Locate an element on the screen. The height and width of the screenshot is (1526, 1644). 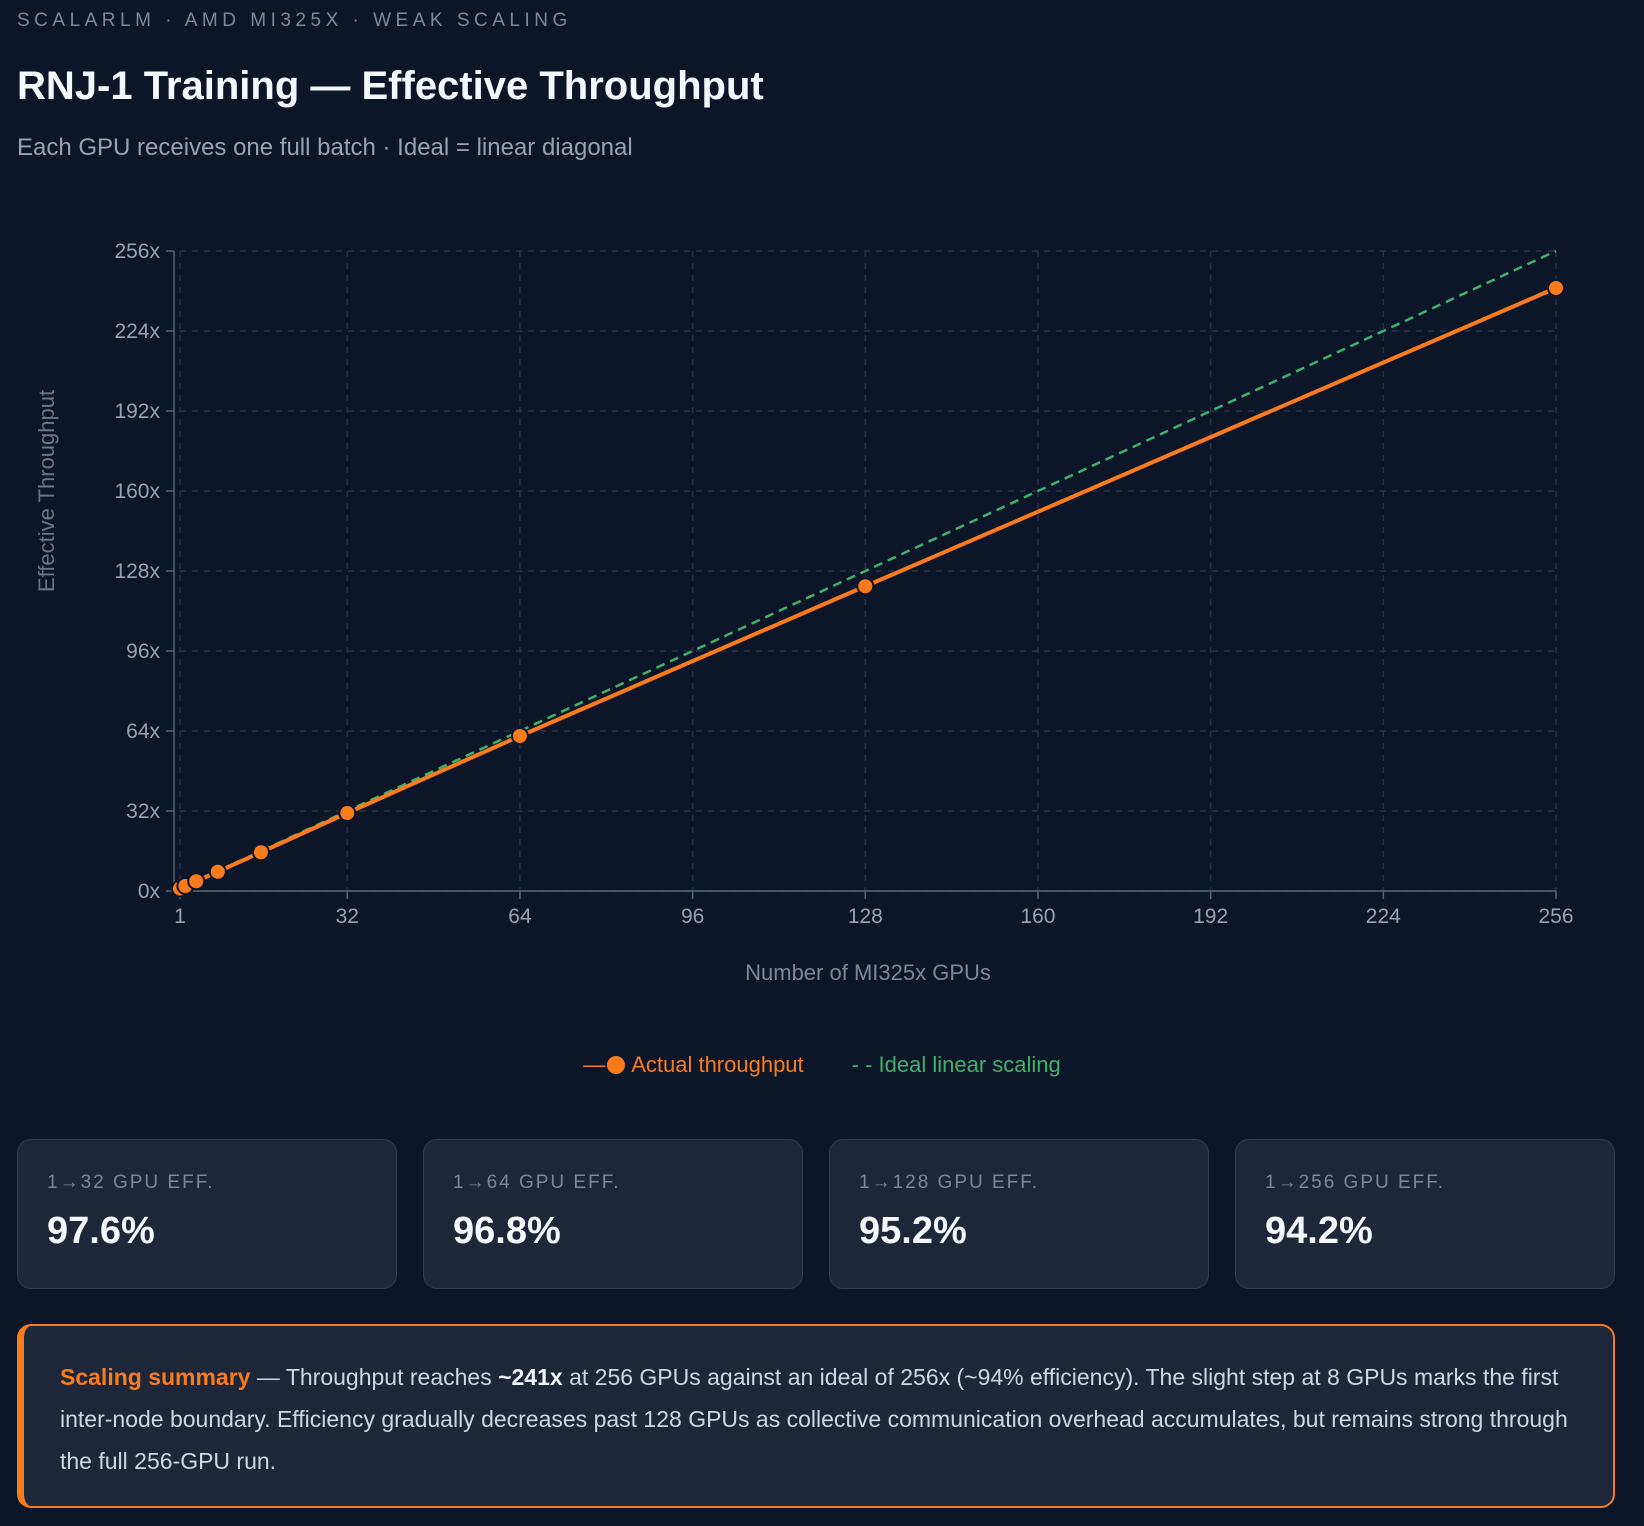
x-tick-label: 160 is located at coordinates (1037, 916).